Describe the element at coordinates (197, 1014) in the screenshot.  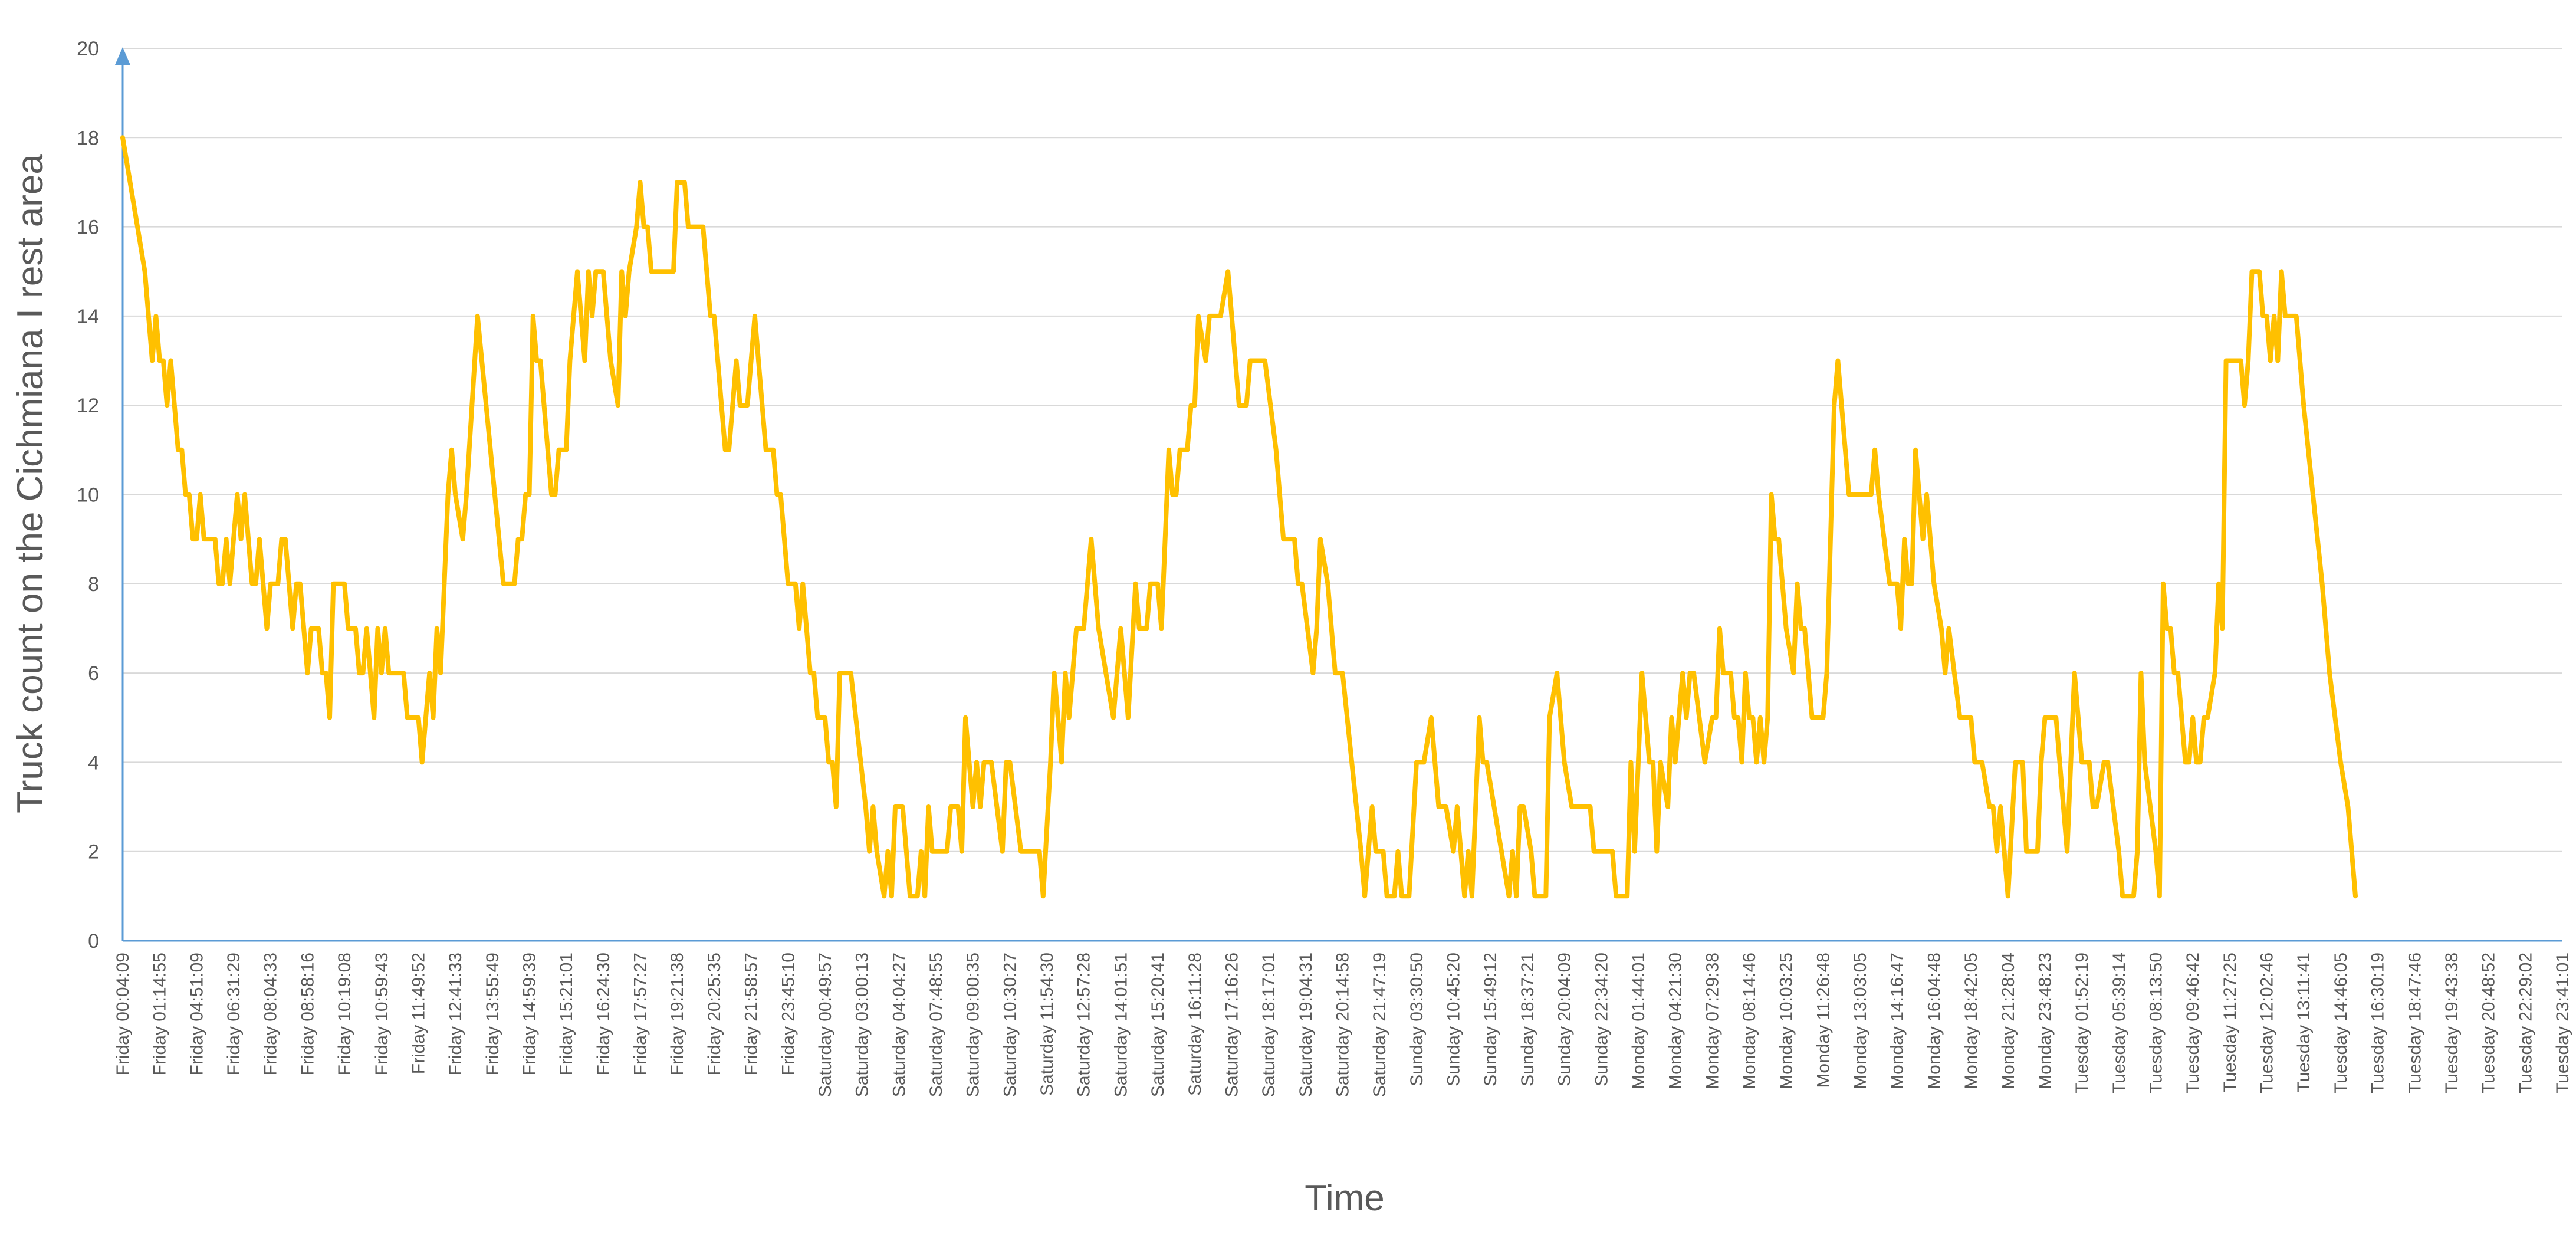
I see `x-tick-label: Friday 04:51:09` at that location.